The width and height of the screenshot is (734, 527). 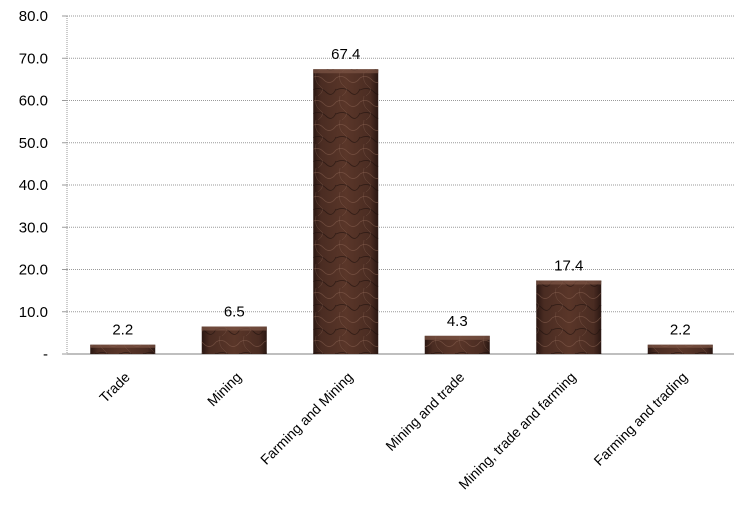 What do you see at coordinates (33, 312) in the screenshot?
I see `y-tick-label: 10.0` at bounding box center [33, 312].